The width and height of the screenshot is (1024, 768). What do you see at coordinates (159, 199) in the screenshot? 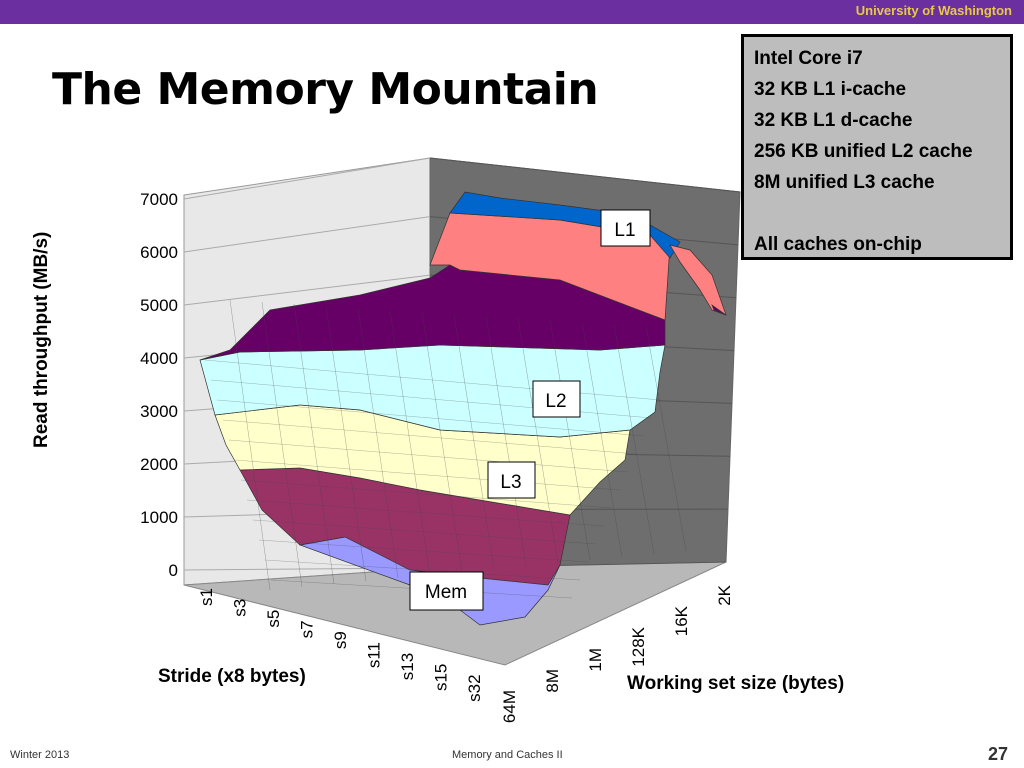
I see `z-tick-label: 7000` at bounding box center [159, 199].